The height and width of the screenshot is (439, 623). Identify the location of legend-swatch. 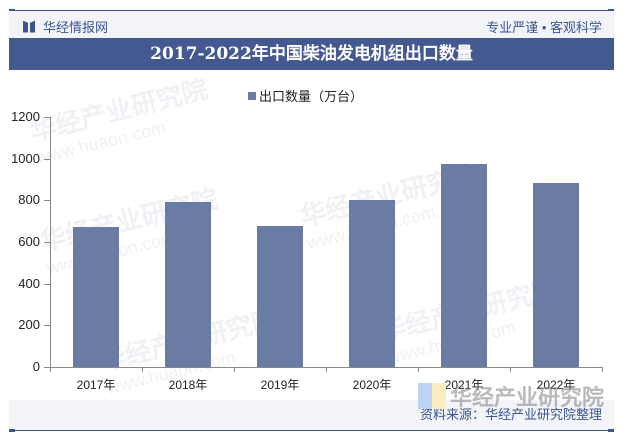
(252, 95).